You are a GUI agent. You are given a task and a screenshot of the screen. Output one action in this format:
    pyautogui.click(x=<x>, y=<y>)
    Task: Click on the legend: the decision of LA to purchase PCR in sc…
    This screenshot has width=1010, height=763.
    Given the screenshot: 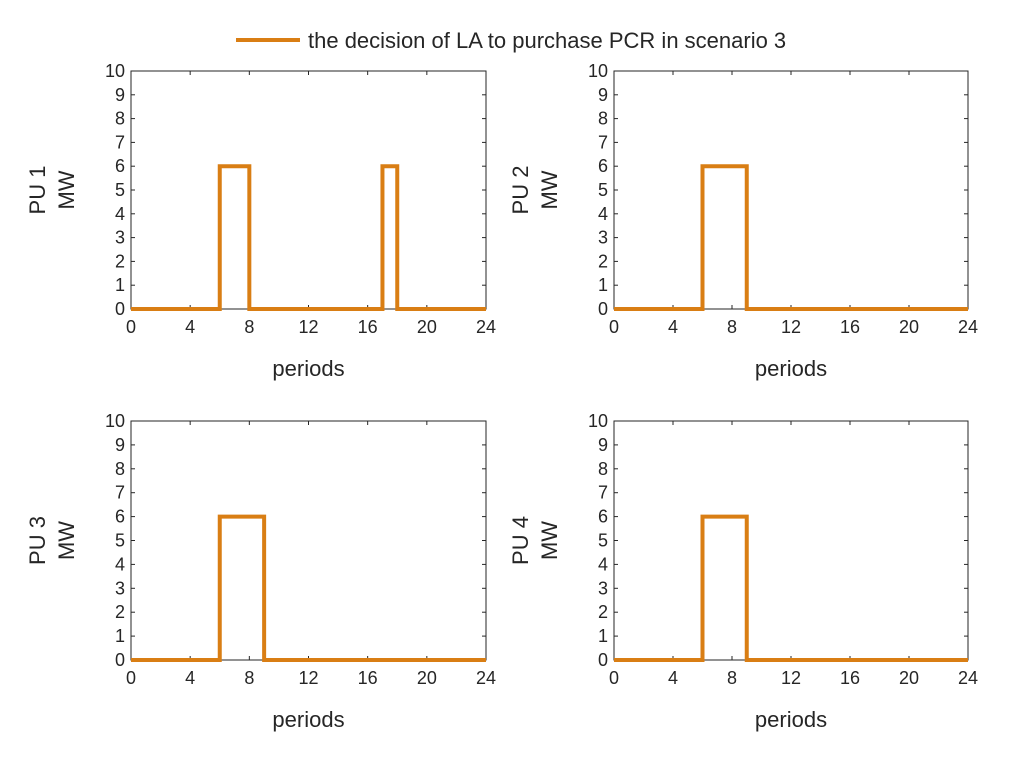 What is the action you would take?
    pyautogui.click(x=511, y=40)
    